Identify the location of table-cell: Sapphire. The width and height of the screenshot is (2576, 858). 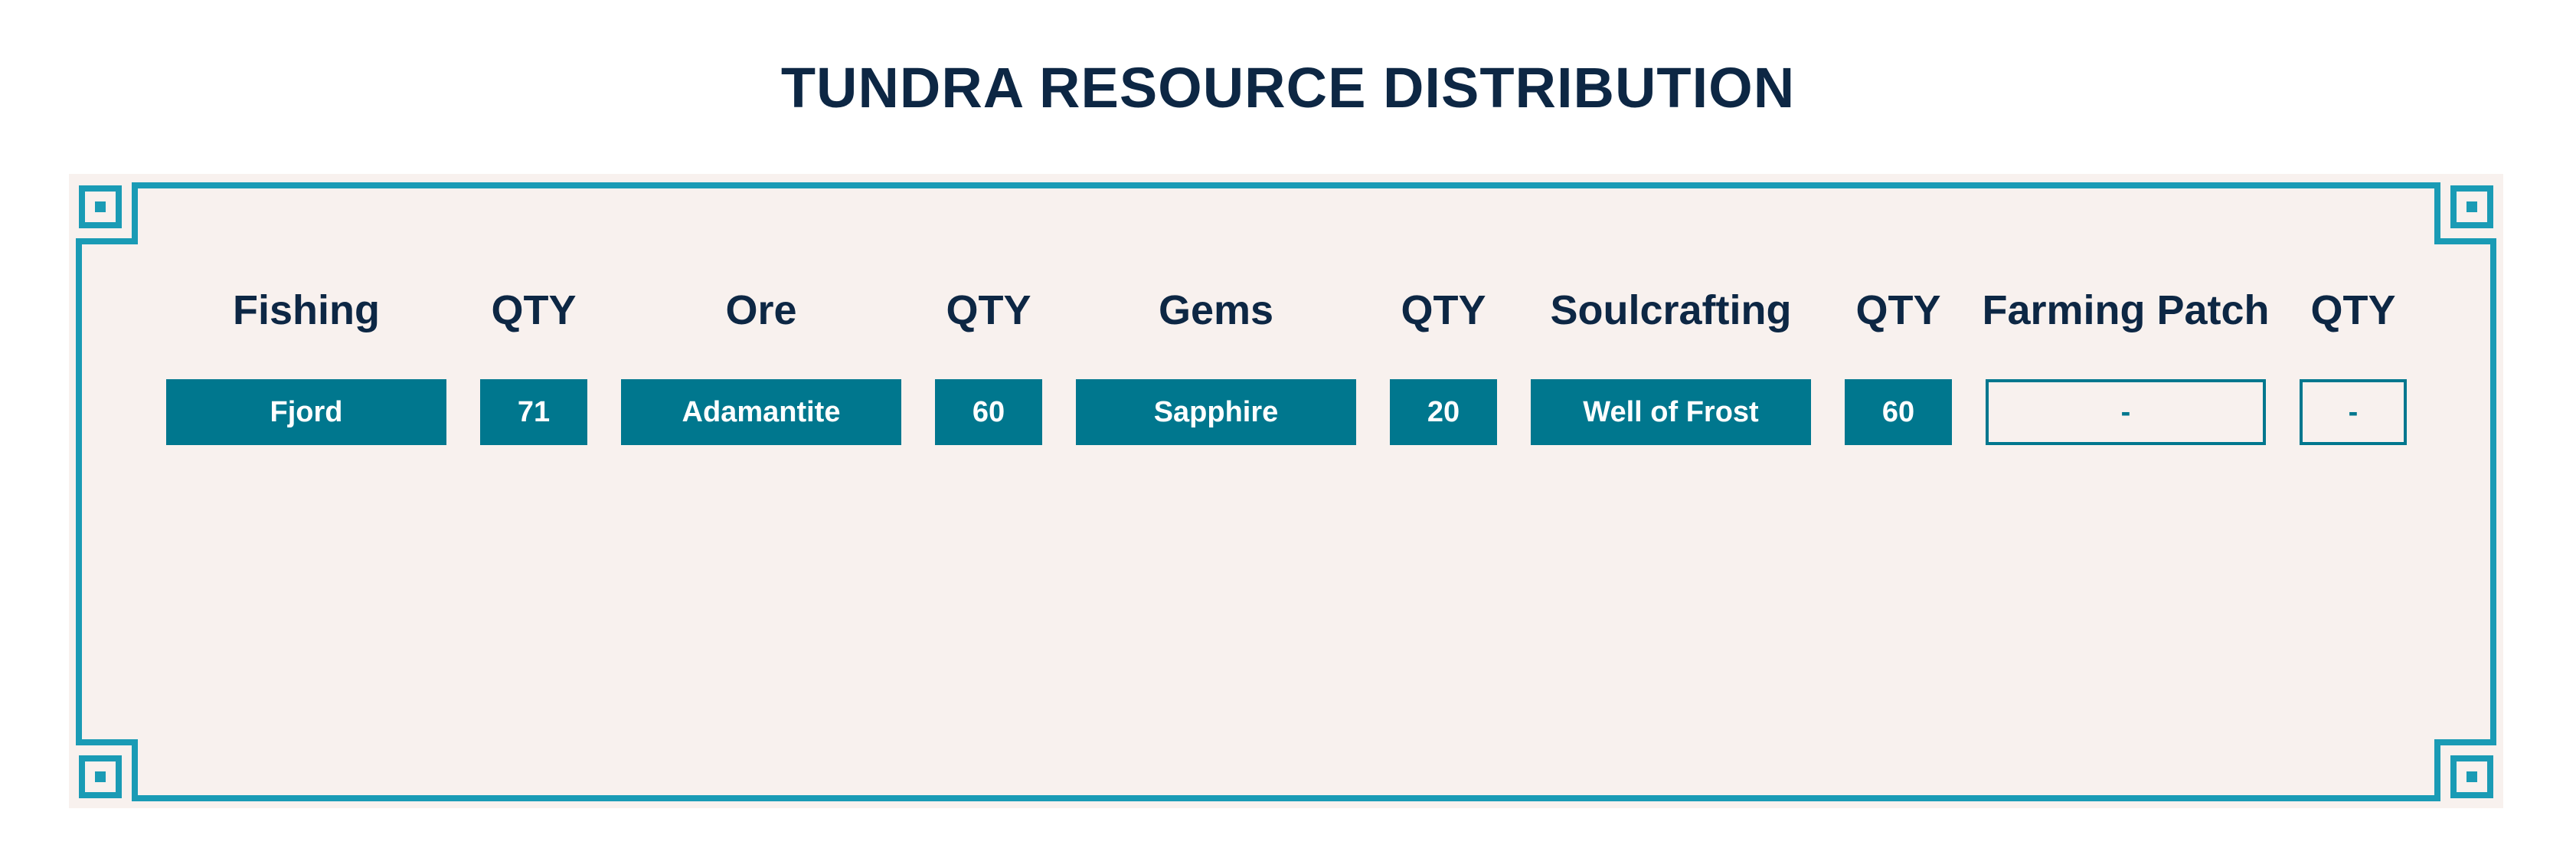
(1216, 412).